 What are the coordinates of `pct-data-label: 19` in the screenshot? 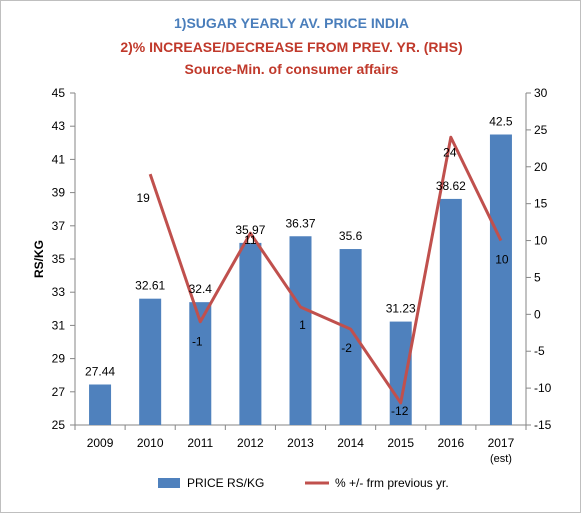 It's located at (143, 198).